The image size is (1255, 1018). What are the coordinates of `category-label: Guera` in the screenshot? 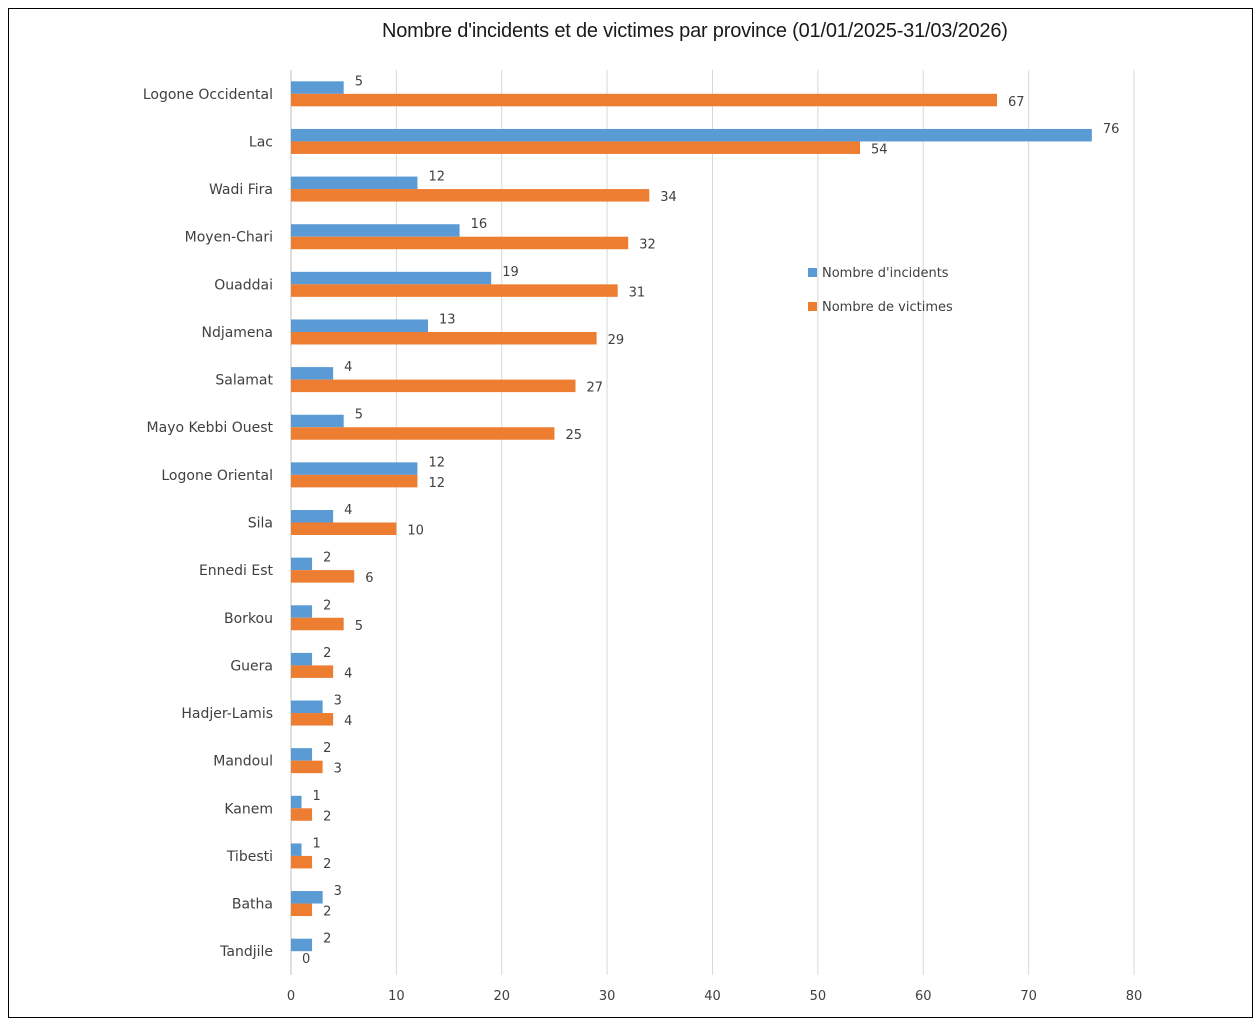 It's located at (251, 666).